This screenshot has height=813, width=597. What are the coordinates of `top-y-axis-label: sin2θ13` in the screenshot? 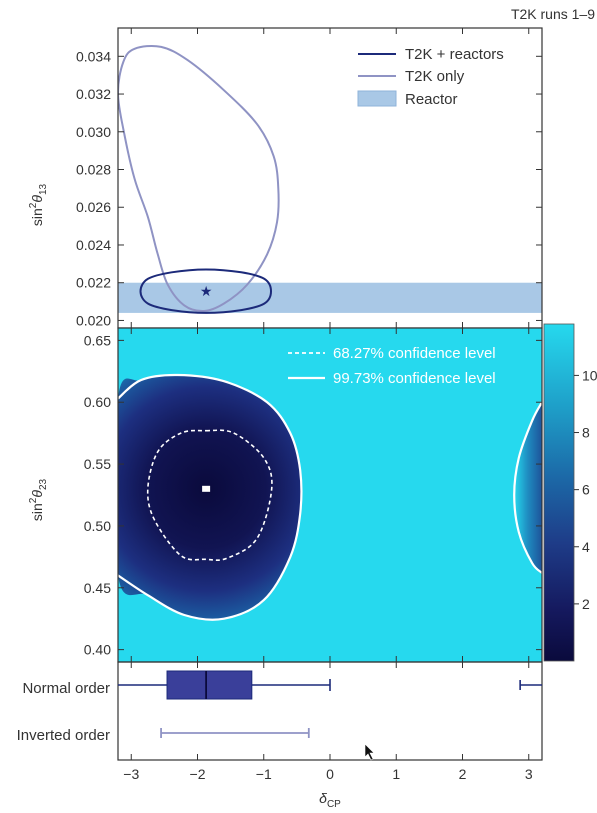 It's located at (38, 204).